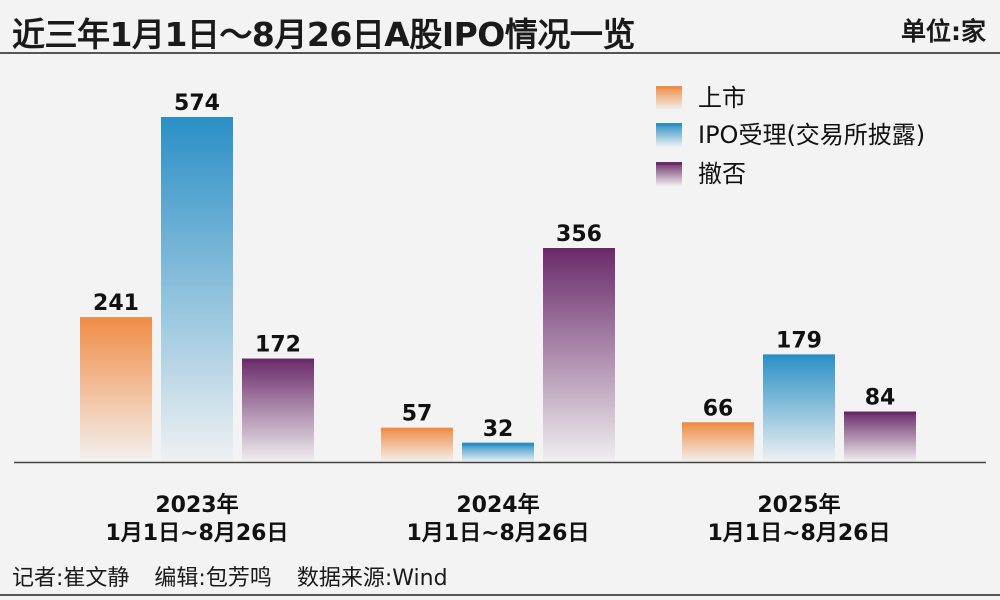 Image resolution: width=1000 pixels, height=600 pixels. What do you see at coordinates (669, 135) in the screenshot?
I see `legend-swatch-ipo_accepted` at bounding box center [669, 135].